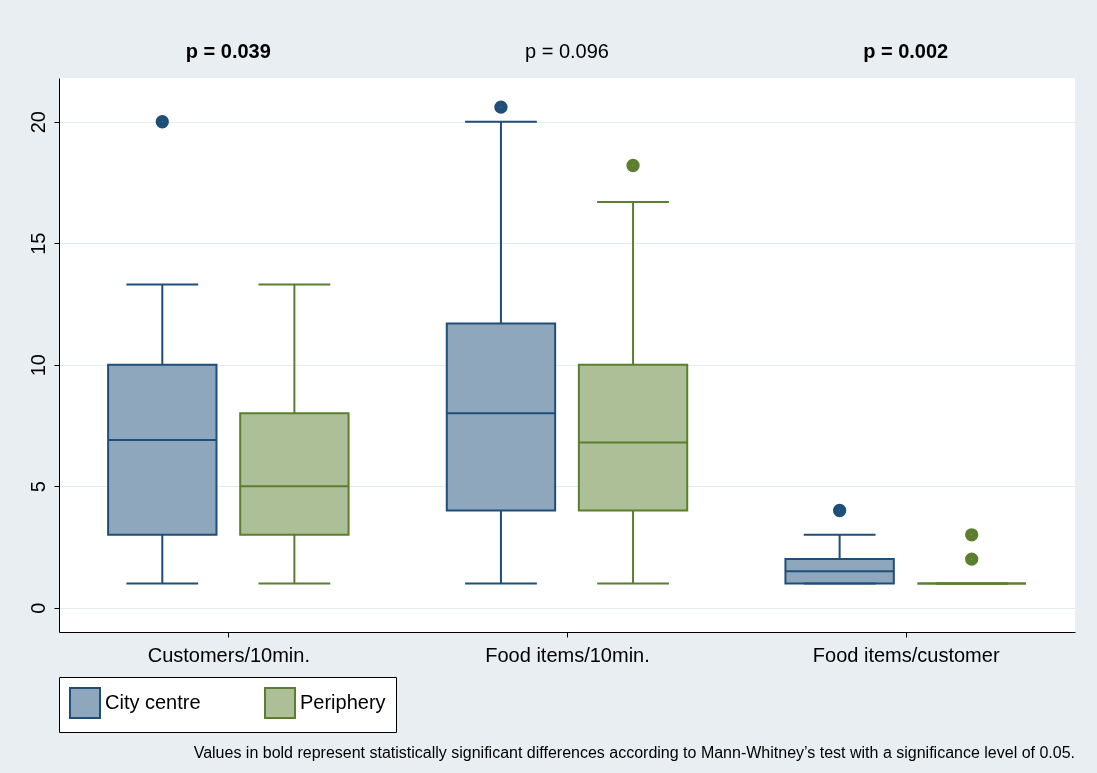 The height and width of the screenshot is (773, 1097). I want to click on text: p = 0.002, so click(906, 51).